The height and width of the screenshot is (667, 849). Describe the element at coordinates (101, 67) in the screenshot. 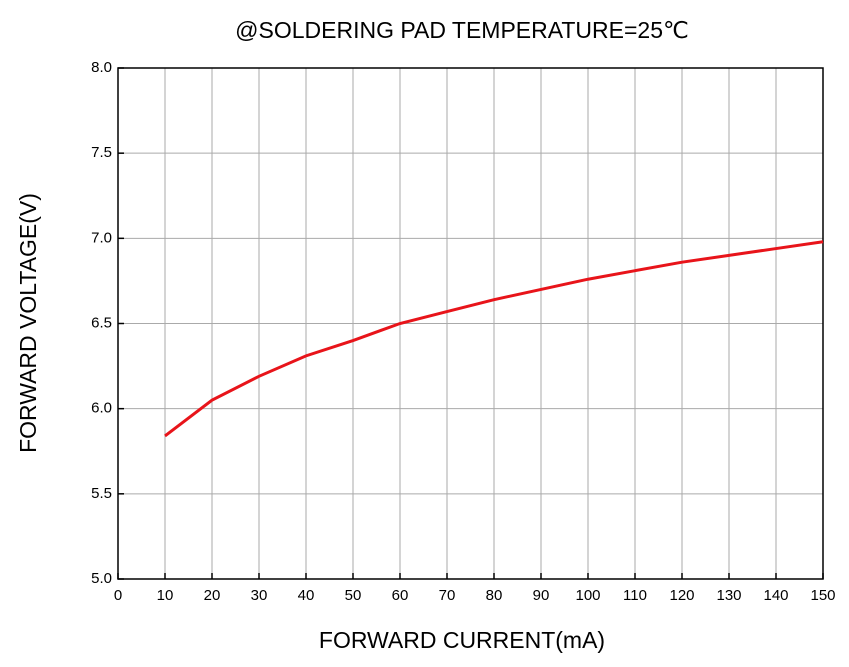

I see `y-tick-label: 8.0` at that location.